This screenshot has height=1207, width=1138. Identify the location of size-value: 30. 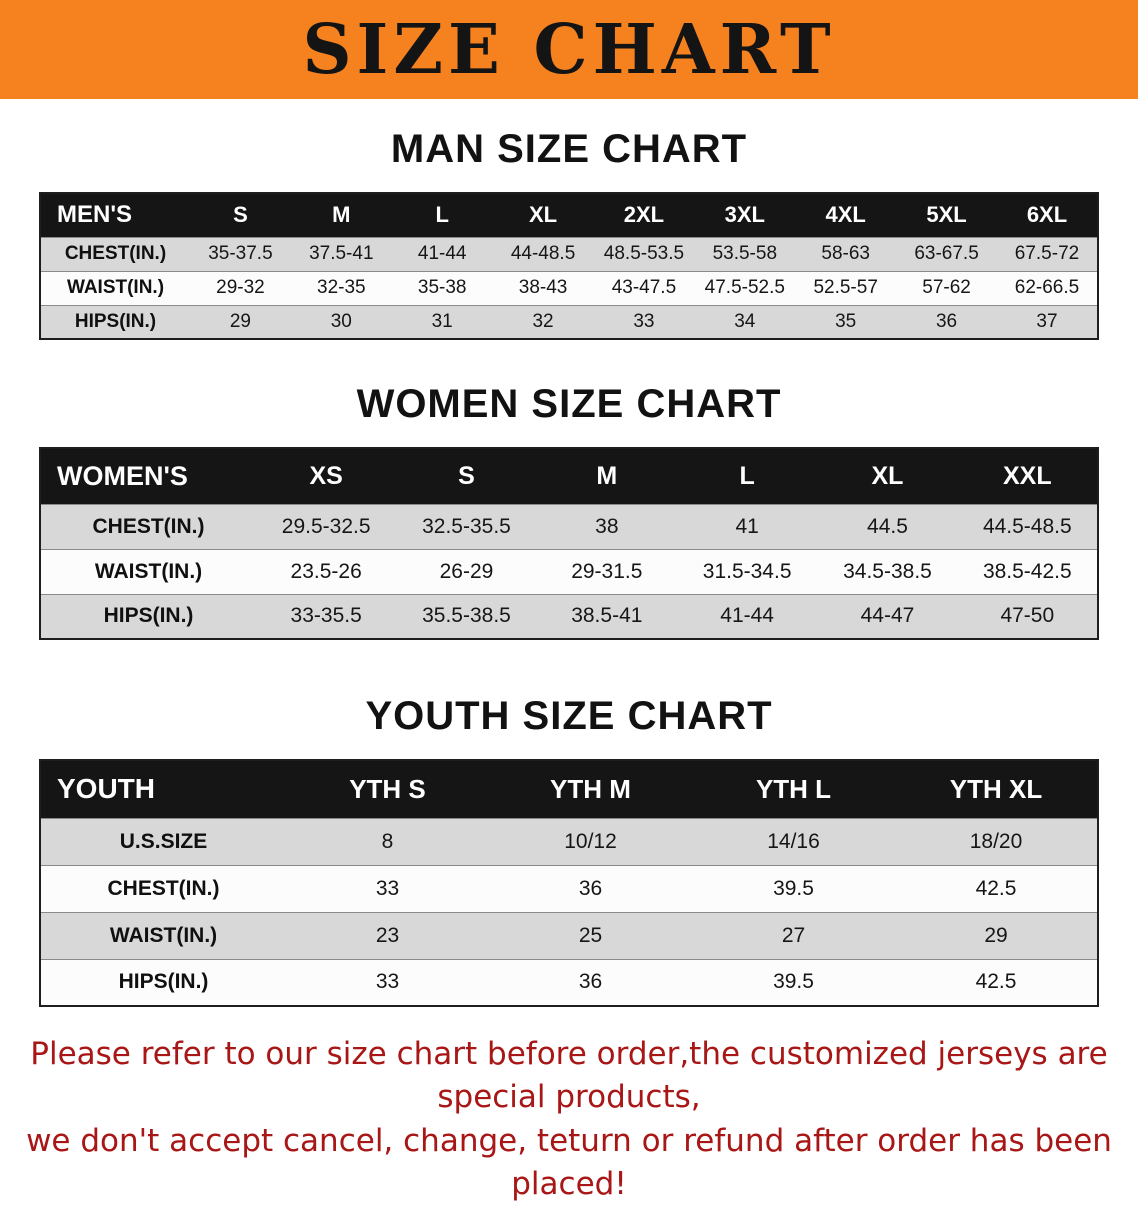
(341, 321).